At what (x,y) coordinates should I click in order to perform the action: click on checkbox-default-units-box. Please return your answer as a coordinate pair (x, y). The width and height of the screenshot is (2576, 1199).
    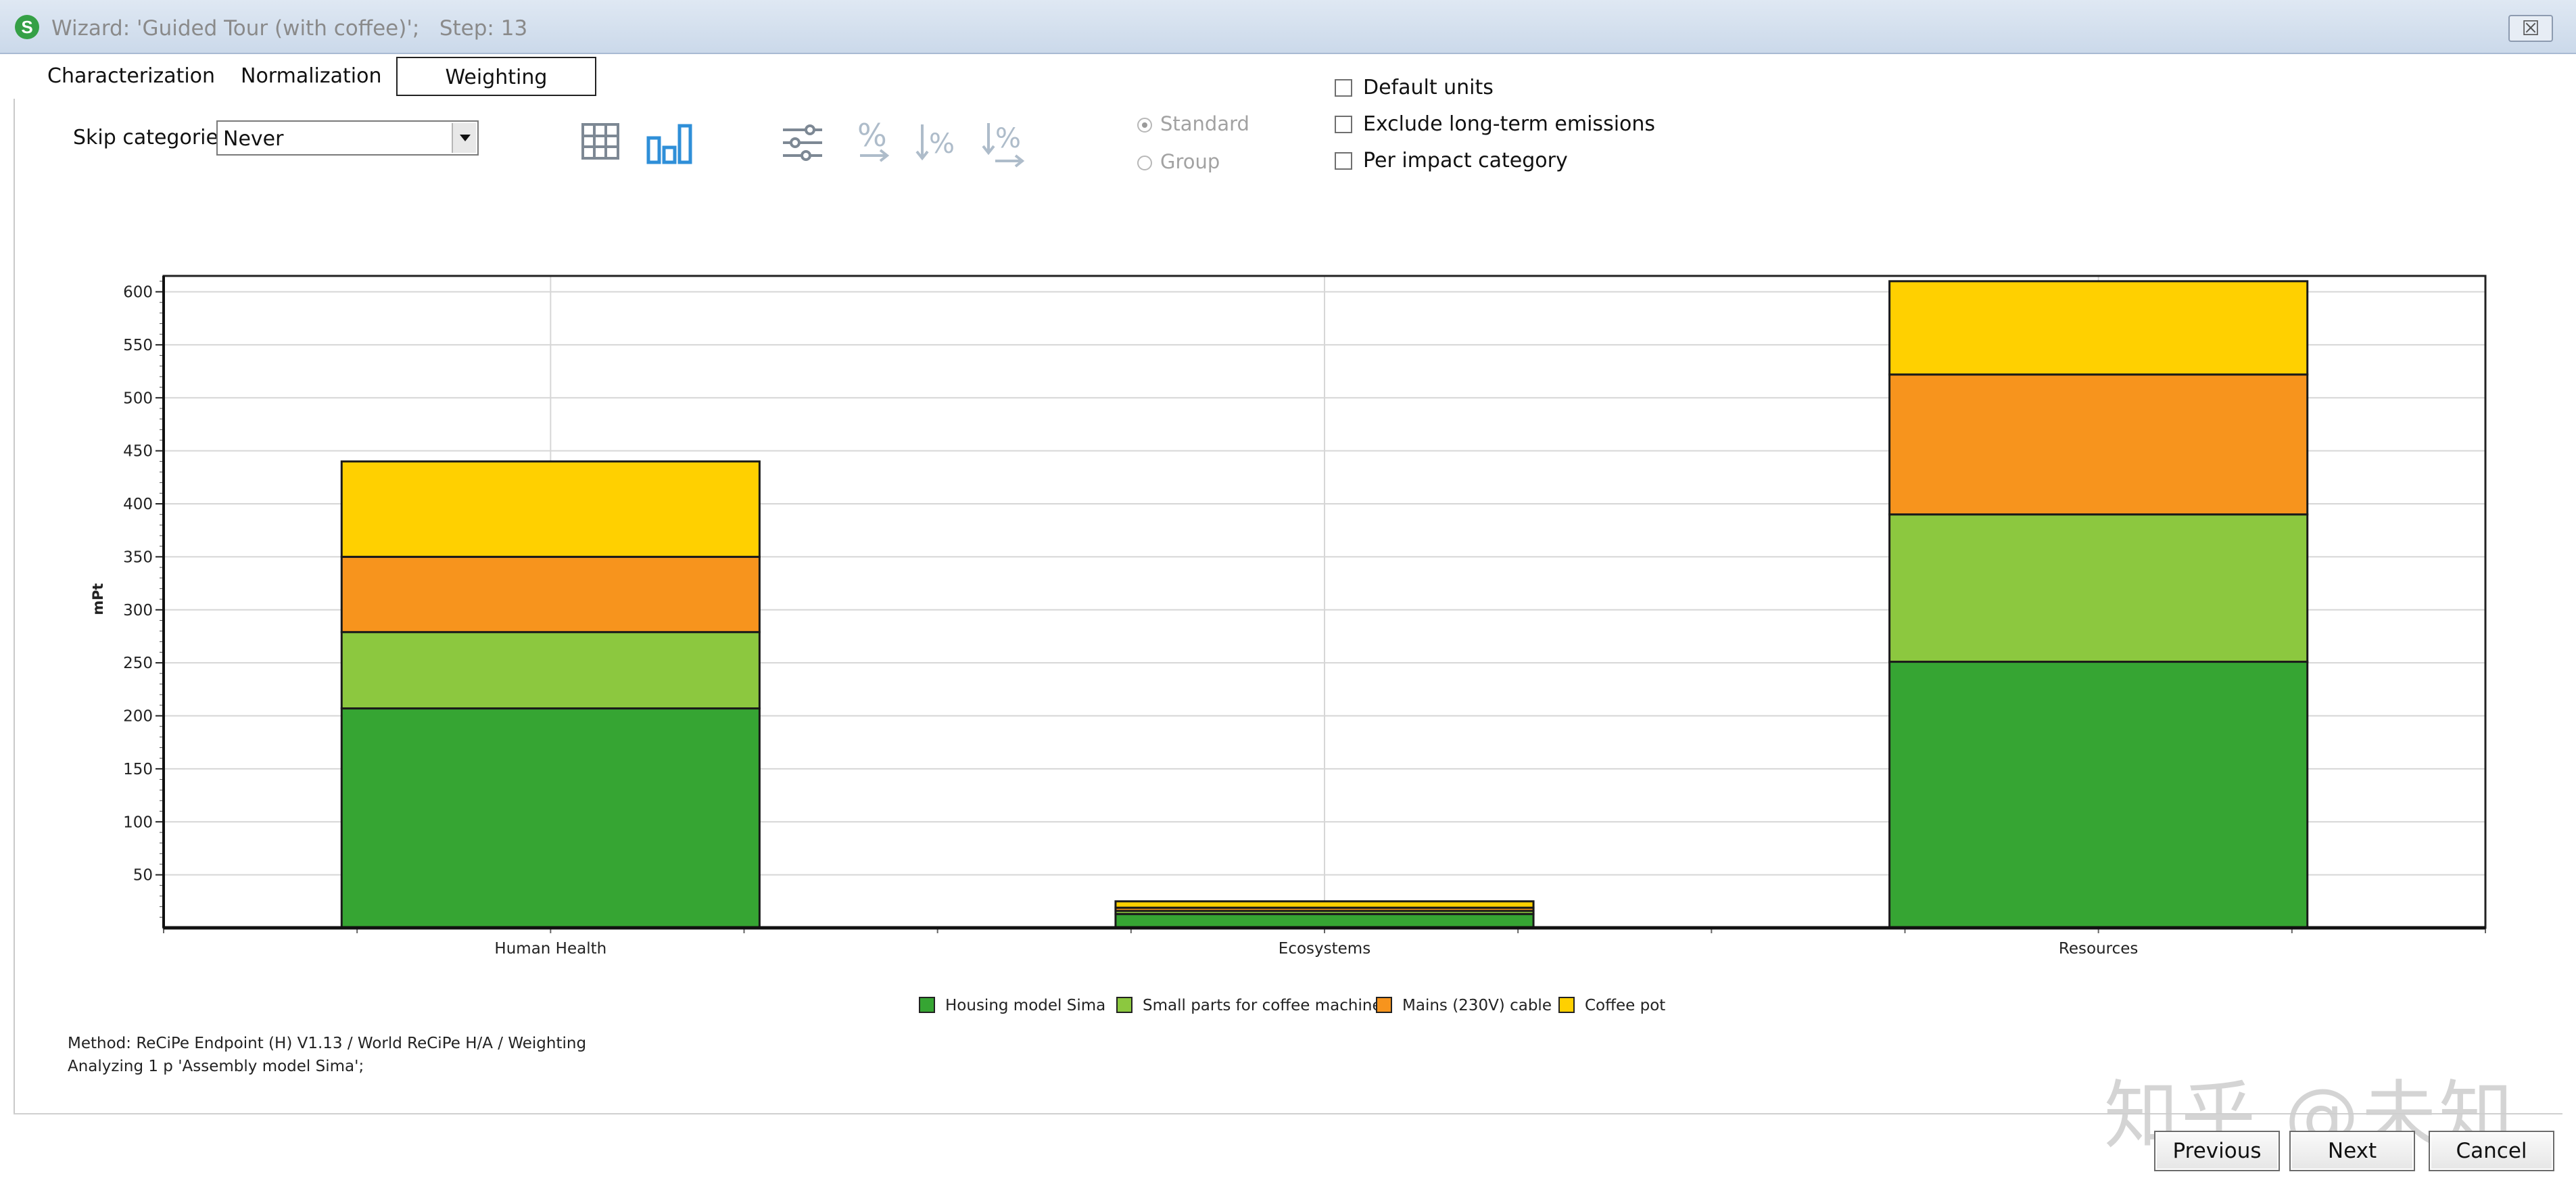
    Looking at the image, I should click on (1343, 88).